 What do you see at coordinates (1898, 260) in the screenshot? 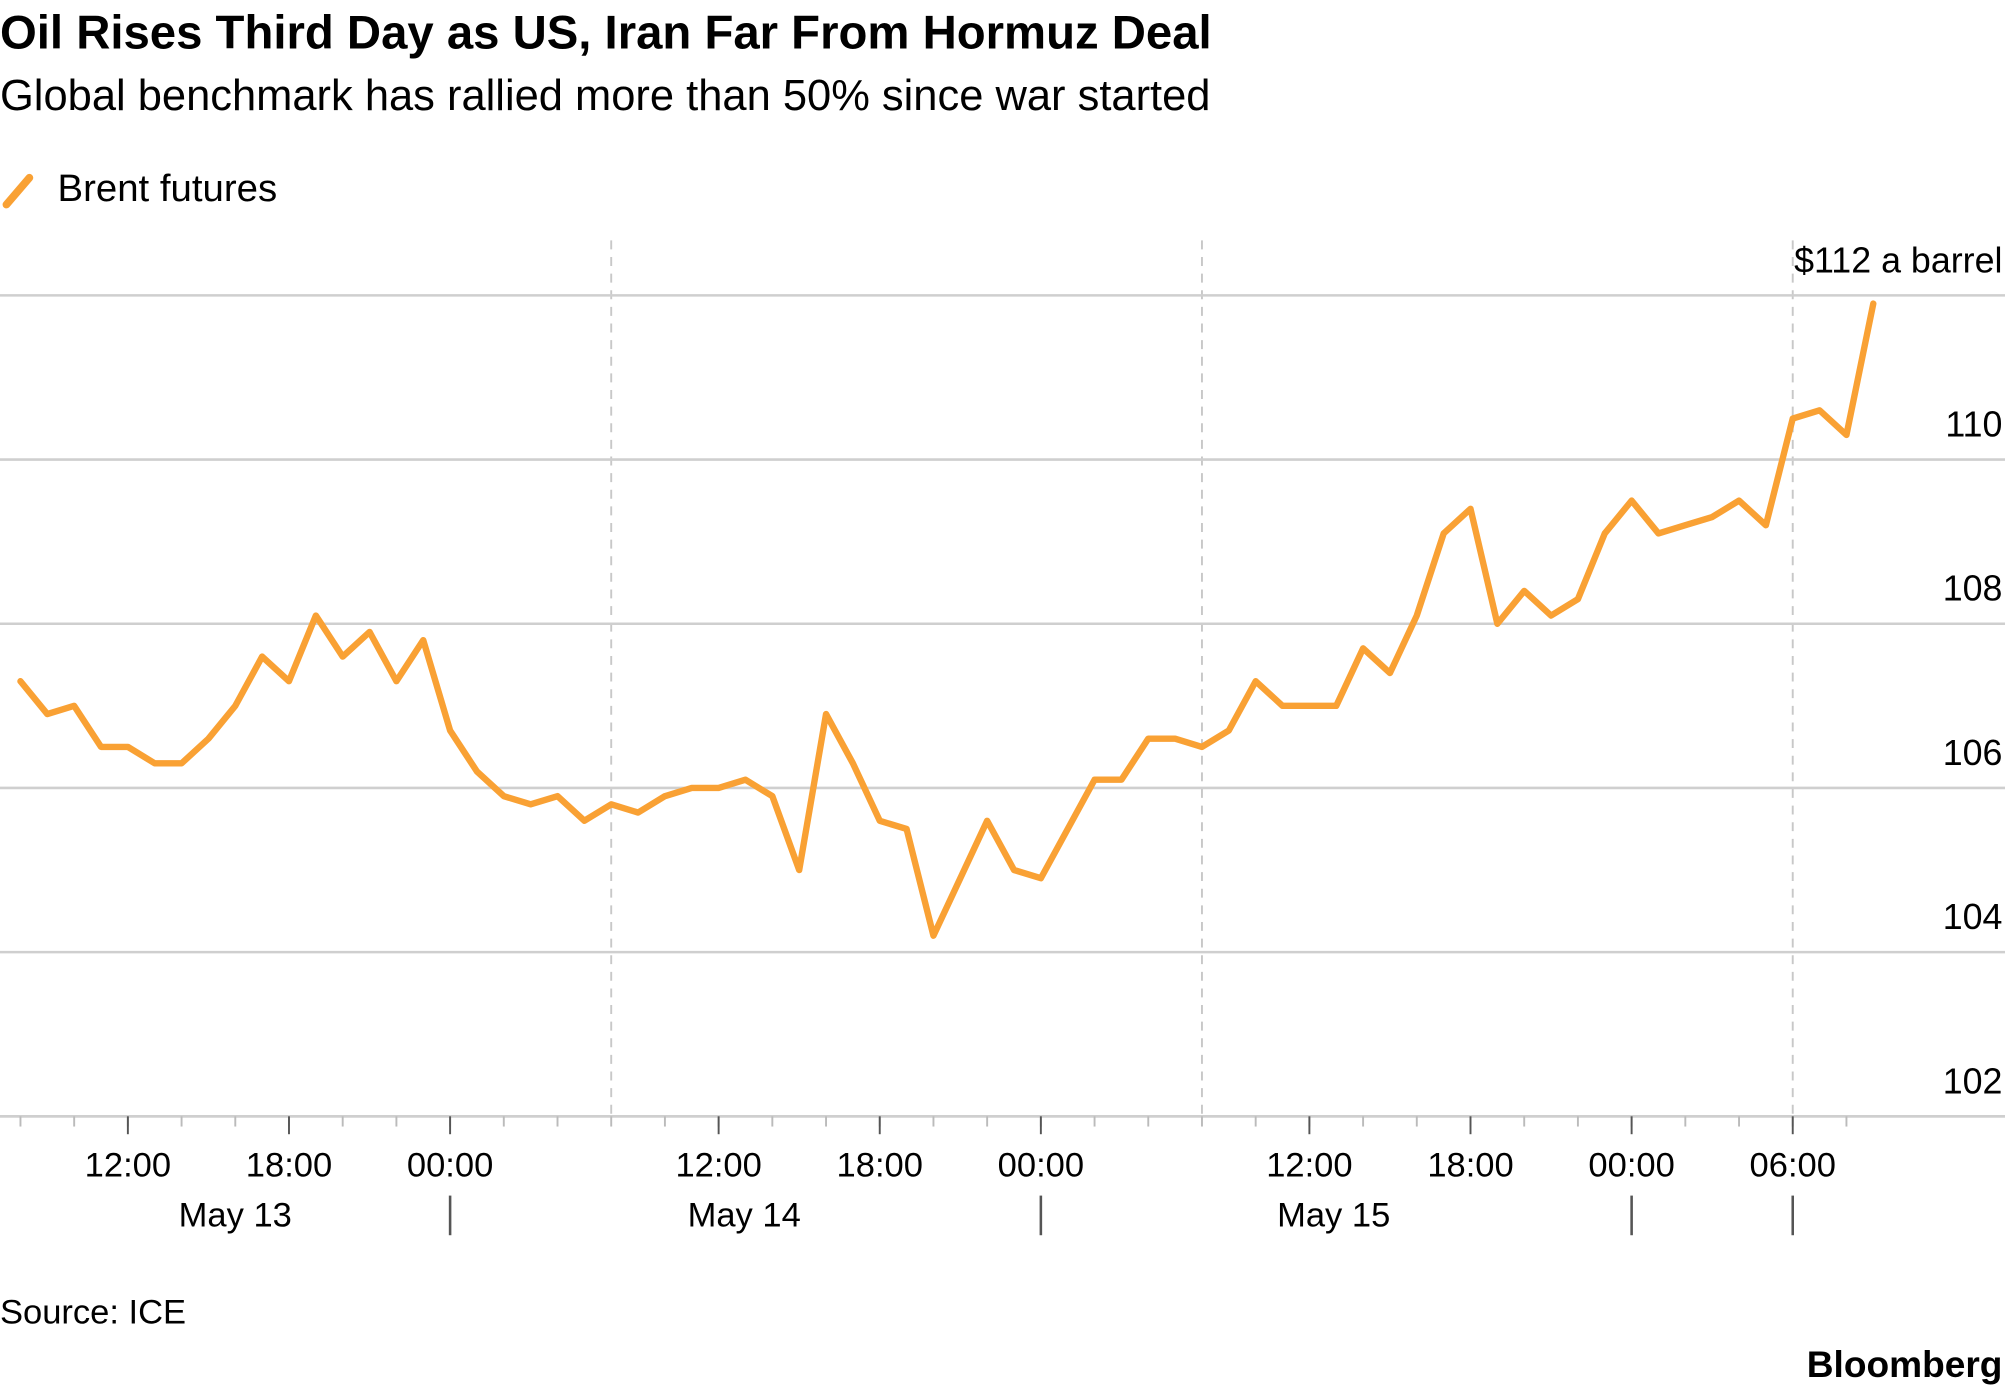
I see `y-tick-label: $112 a barrel` at bounding box center [1898, 260].